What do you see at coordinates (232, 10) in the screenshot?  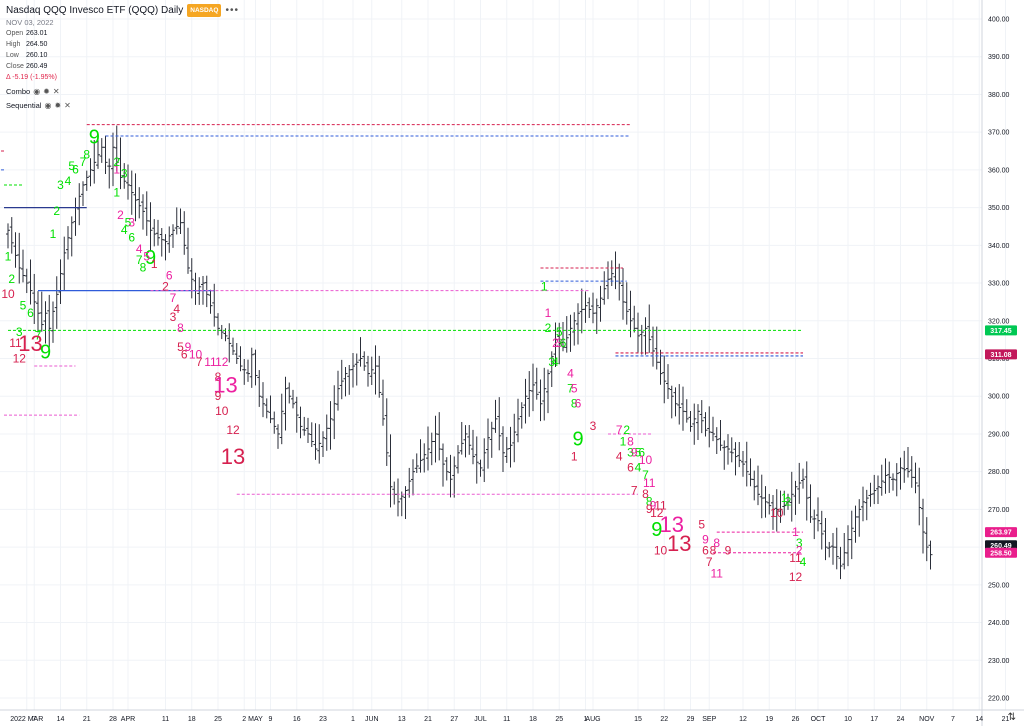 I see `more-dots-icon: •••` at bounding box center [232, 10].